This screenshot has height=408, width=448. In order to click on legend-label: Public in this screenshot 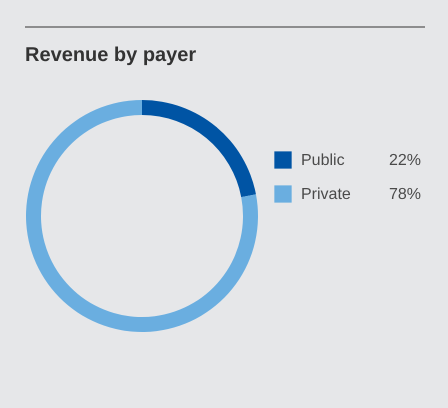, I will do `click(323, 160)`.